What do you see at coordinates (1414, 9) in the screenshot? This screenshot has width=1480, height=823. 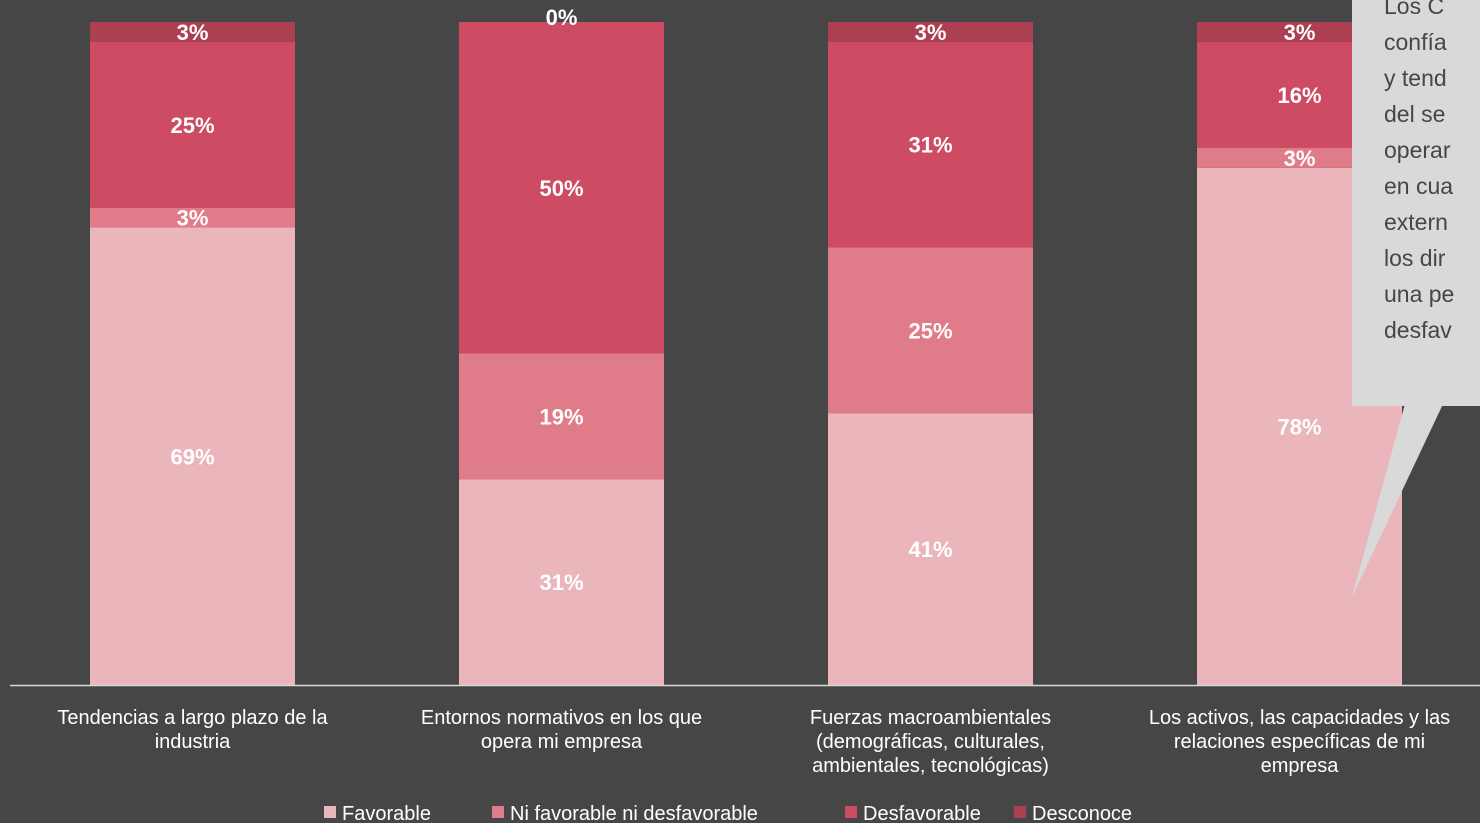 I see `callout-text-line: Los C` at bounding box center [1414, 9].